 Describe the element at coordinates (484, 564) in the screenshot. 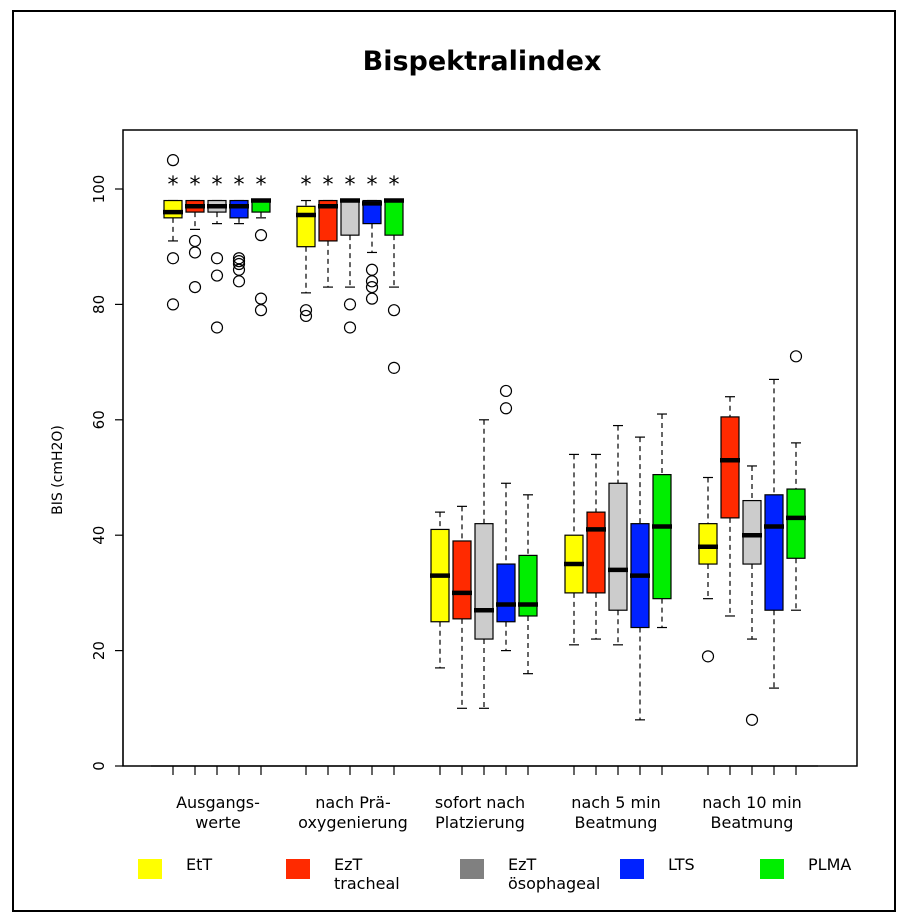

I see `box-ezt-ösophageal-2` at that location.